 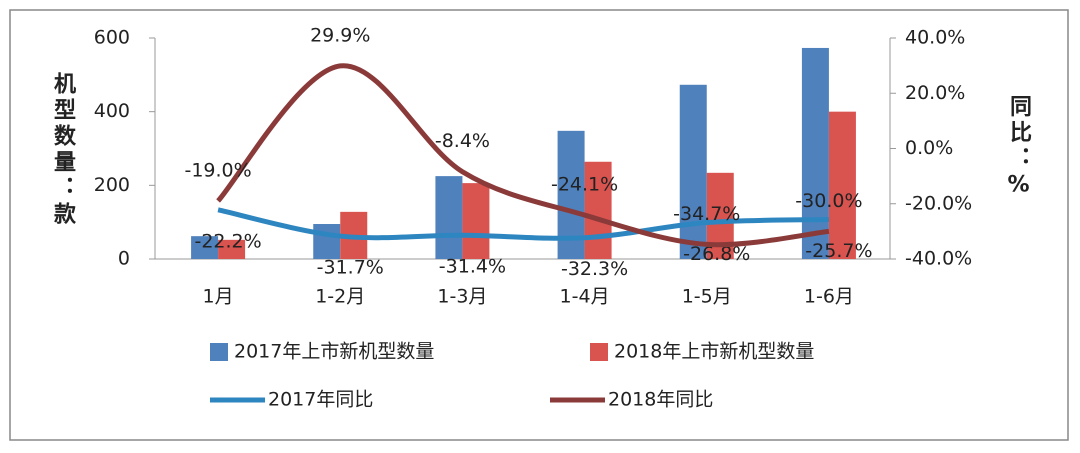 I want to click on data-label: -22.2%, so click(x=227, y=241).